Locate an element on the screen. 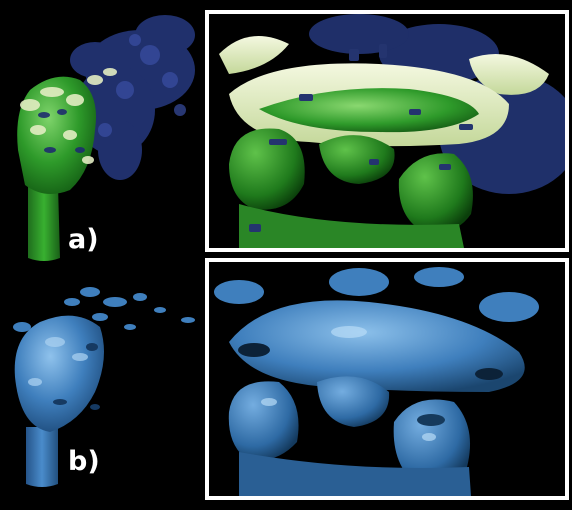  panel-label-a: a) is located at coordinates (83, 239).